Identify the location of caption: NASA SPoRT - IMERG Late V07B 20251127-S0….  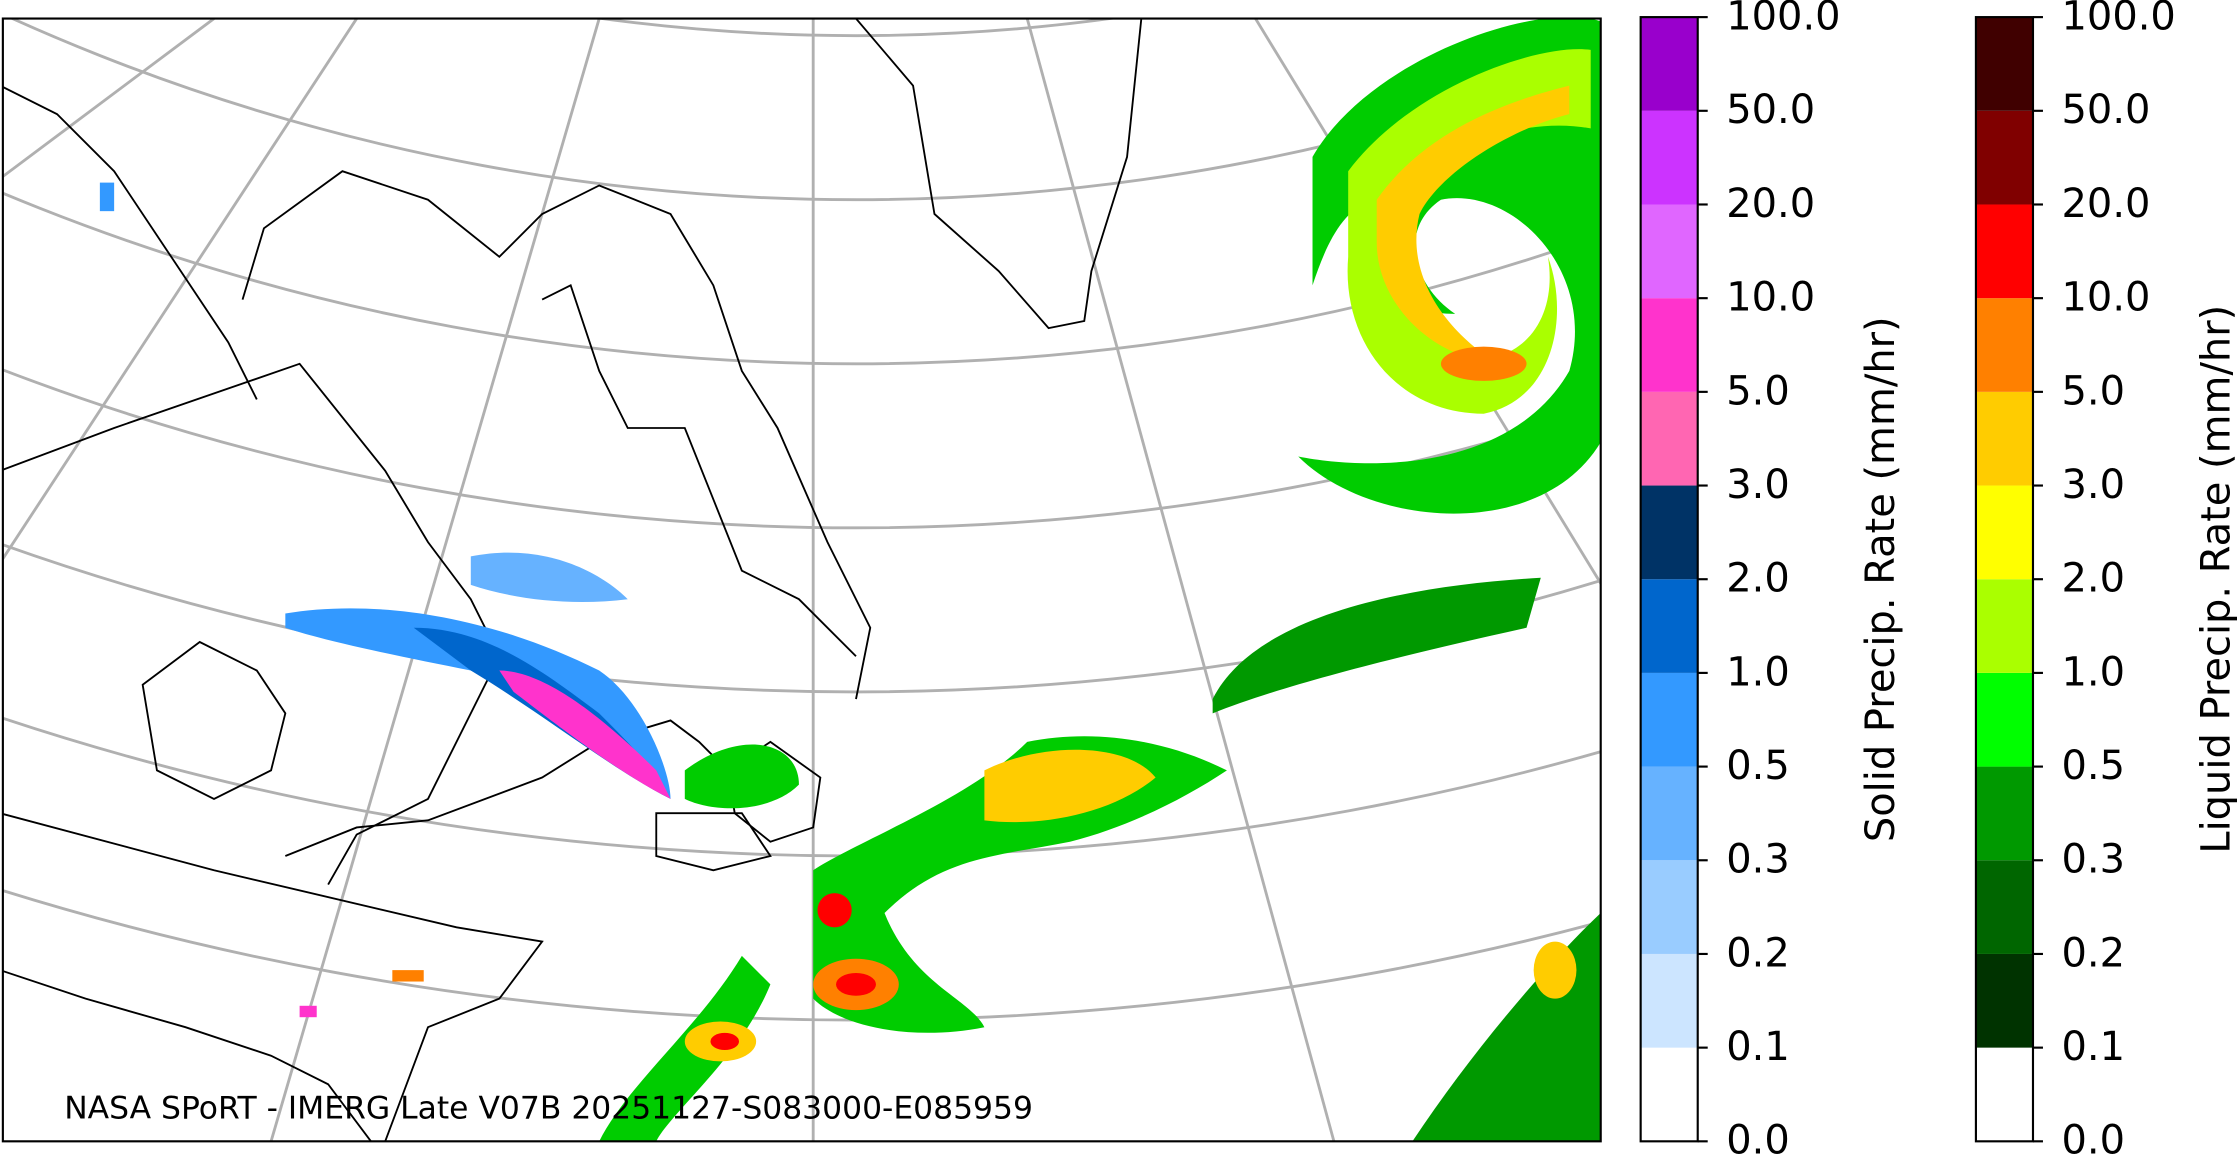
(548, 1108).